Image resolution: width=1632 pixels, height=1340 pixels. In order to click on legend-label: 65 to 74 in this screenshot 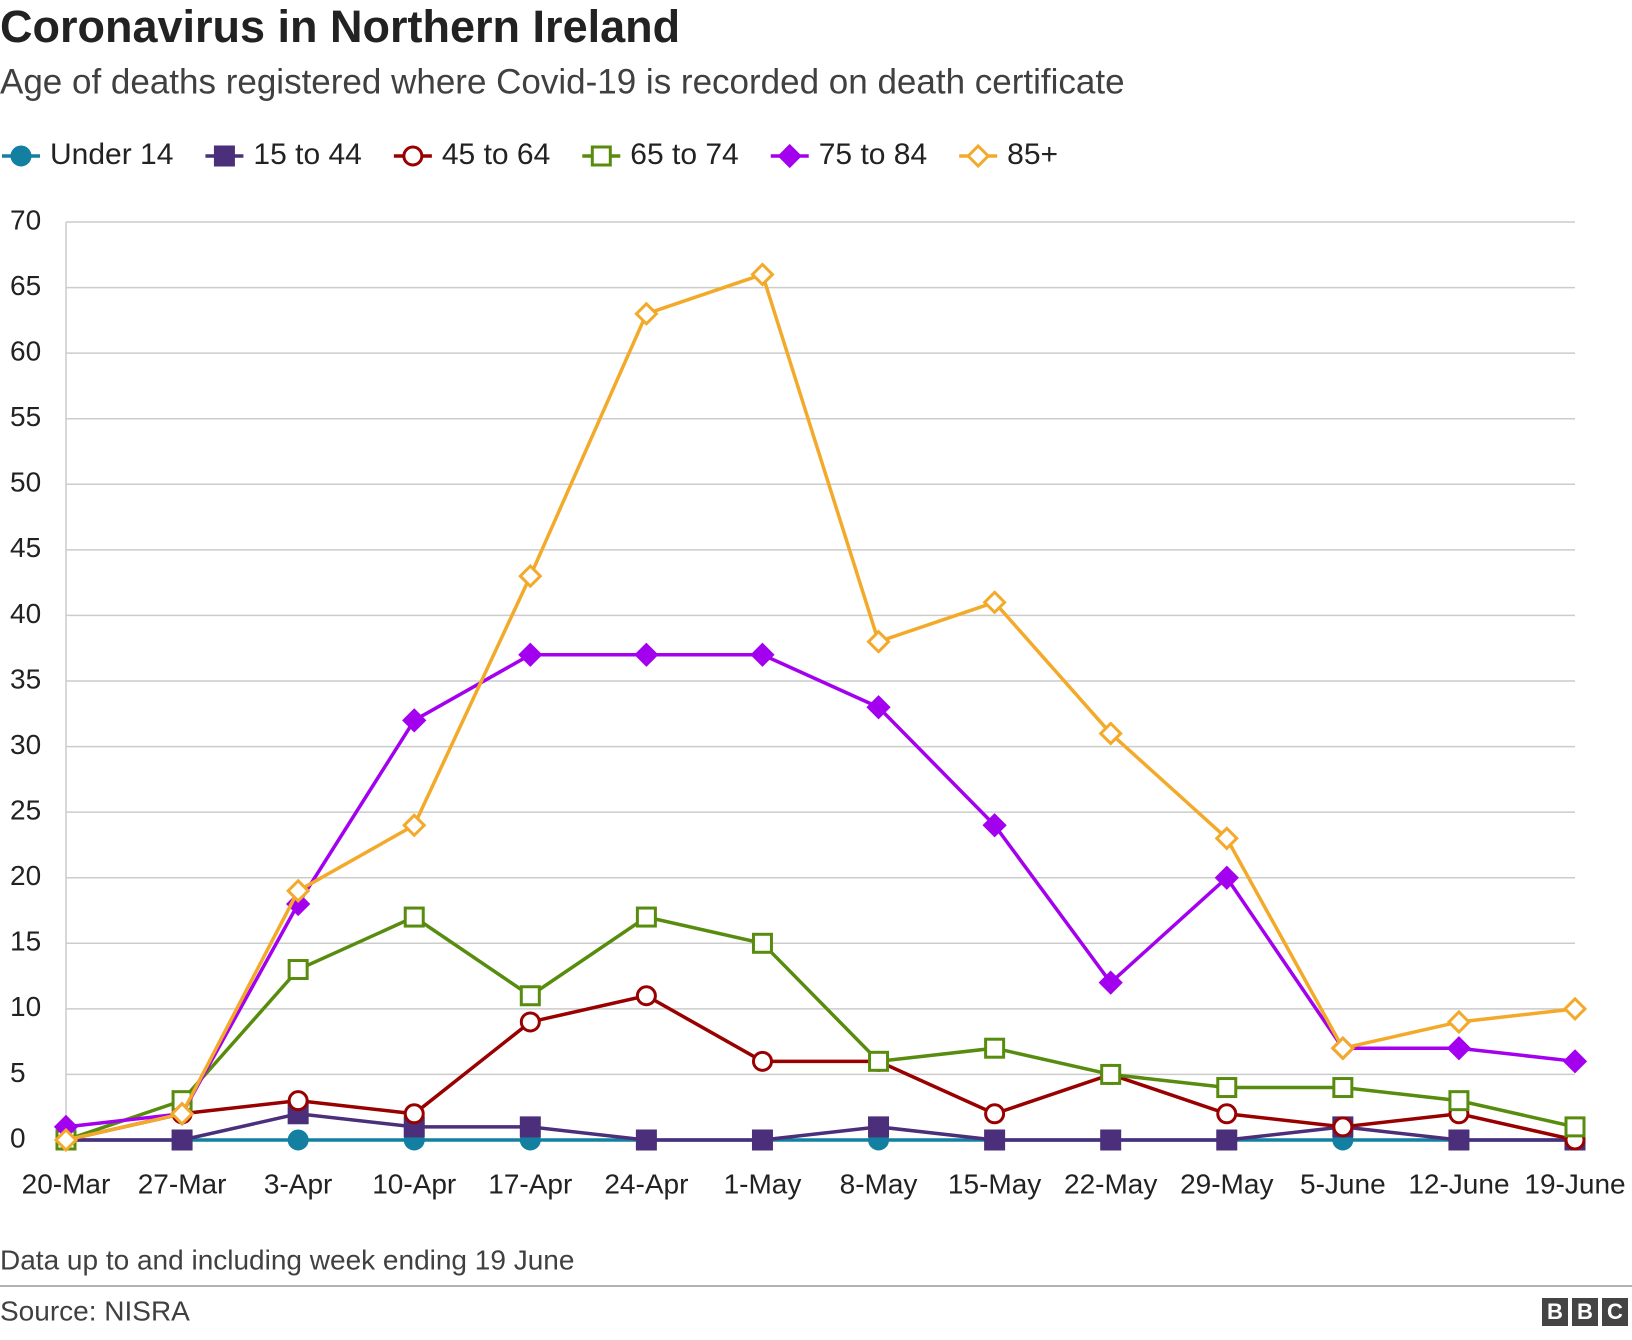, I will do `click(684, 154)`.